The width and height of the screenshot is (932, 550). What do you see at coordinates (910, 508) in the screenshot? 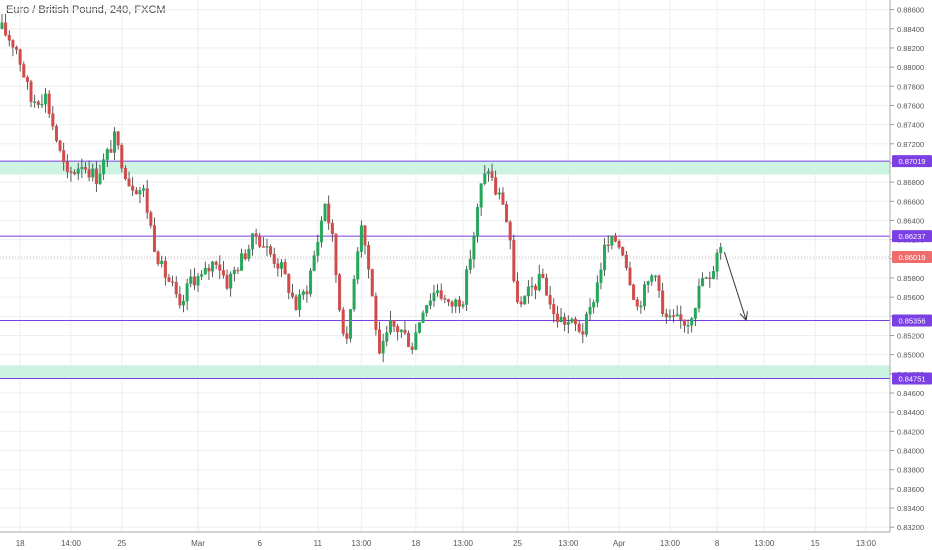
I see `y-tick-label: 0.83400` at bounding box center [910, 508].